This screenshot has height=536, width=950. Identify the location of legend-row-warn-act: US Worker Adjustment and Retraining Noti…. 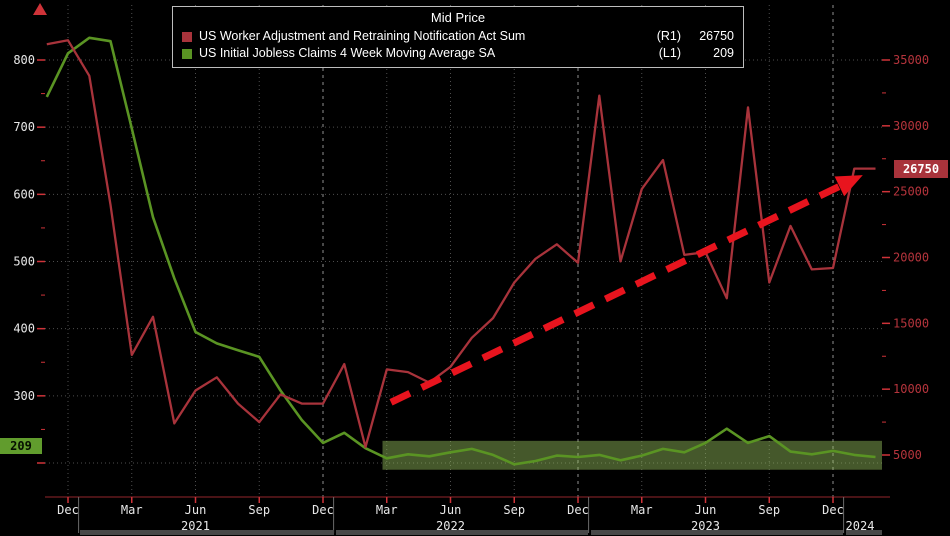
(458, 36).